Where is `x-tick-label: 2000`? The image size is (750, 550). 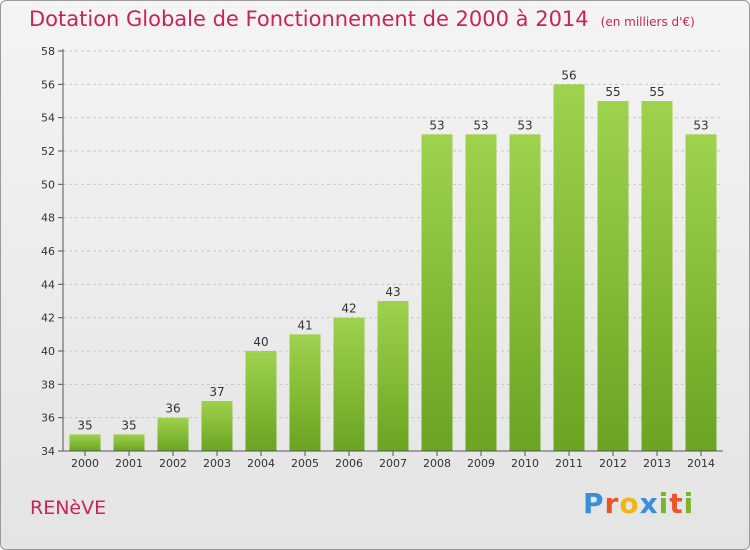
x-tick-label: 2000 is located at coordinates (85, 463).